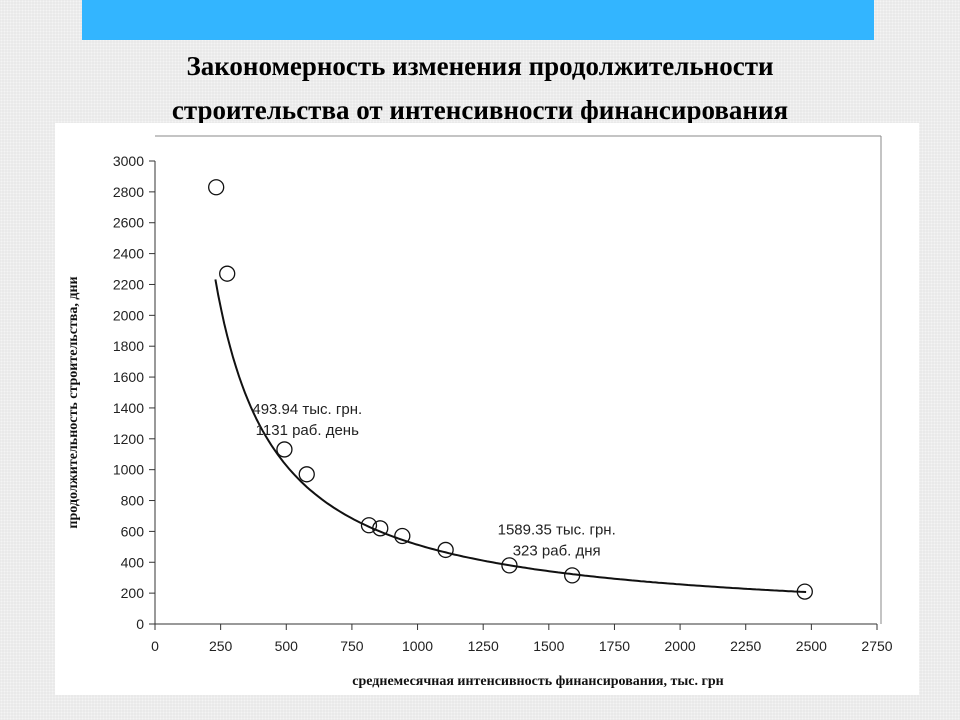  Describe the element at coordinates (548, 646) in the screenshot. I see `x-tick-label: 1500` at that location.